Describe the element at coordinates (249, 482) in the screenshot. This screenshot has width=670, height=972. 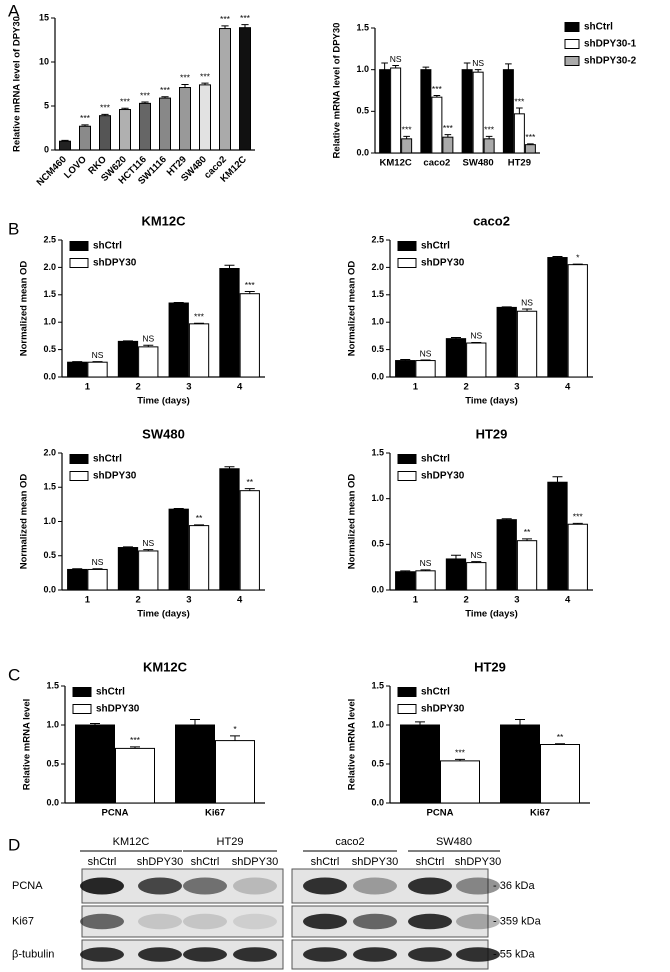
I see `significance-label: **` at that location.